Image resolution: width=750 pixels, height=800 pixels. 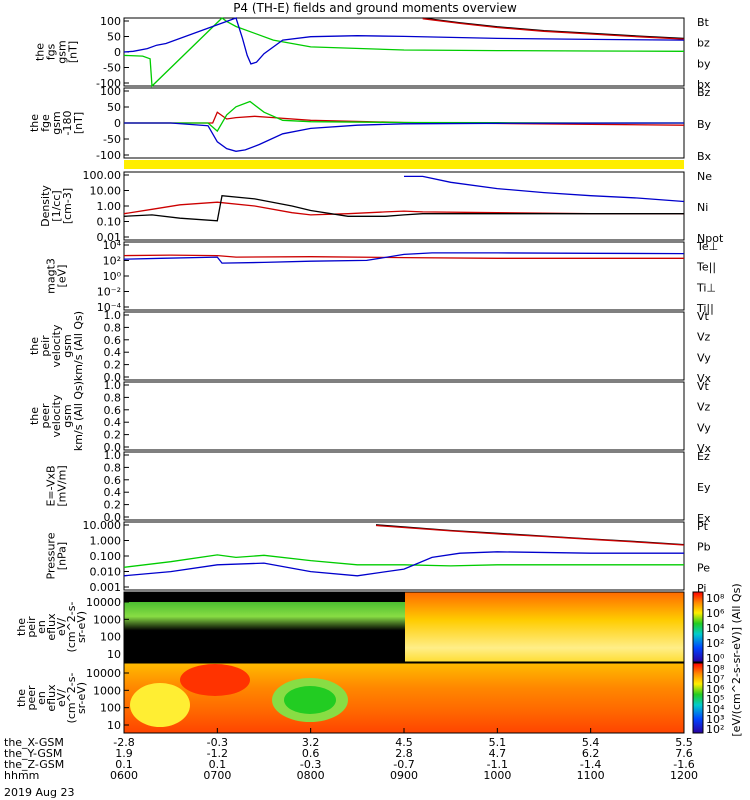 I want to click on y-axis-label: E=-VxB, so click(x=51, y=485).